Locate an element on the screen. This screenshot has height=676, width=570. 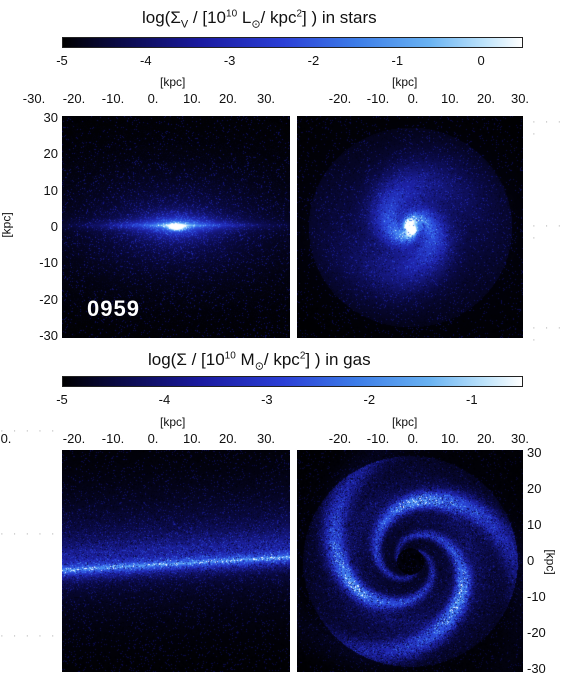
gas-colorbar-tick: -2 is located at coordinates (369, 399).